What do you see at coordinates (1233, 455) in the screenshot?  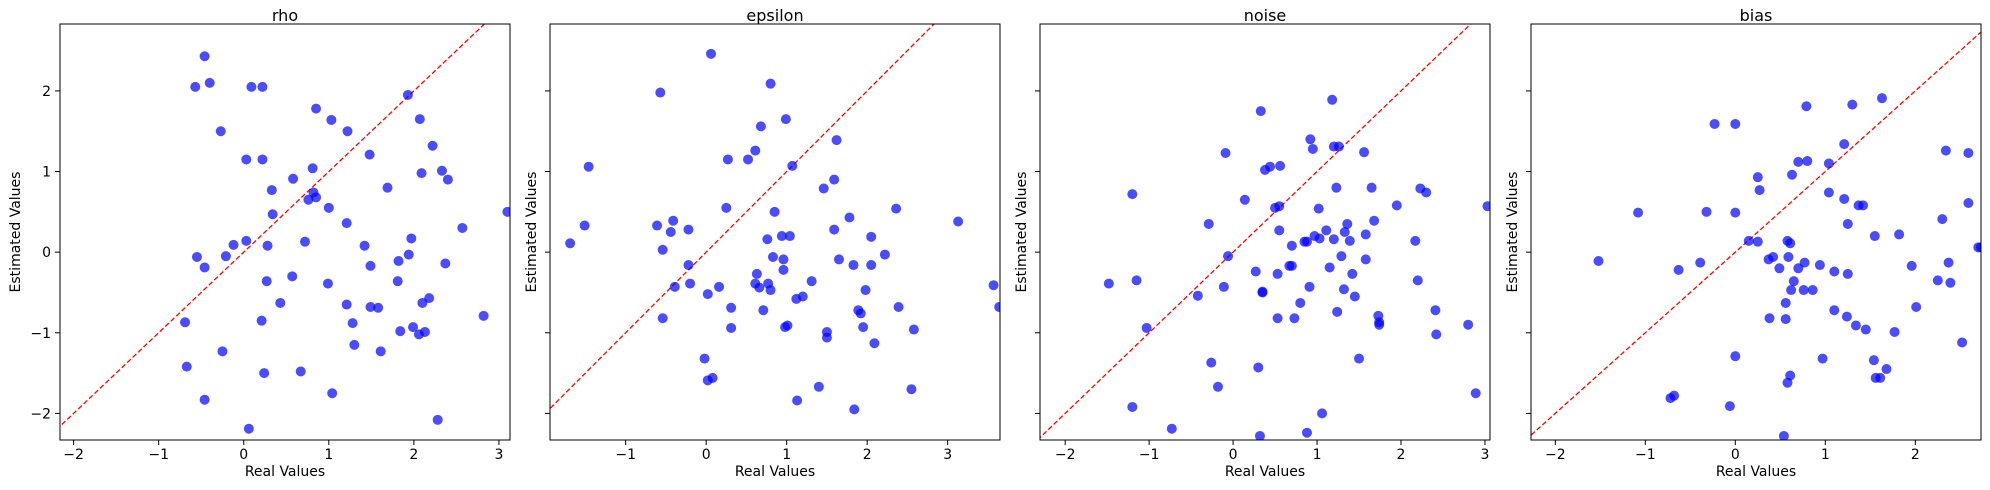 I see `x-tick-label: 0` at bounding box center [1233, 455].